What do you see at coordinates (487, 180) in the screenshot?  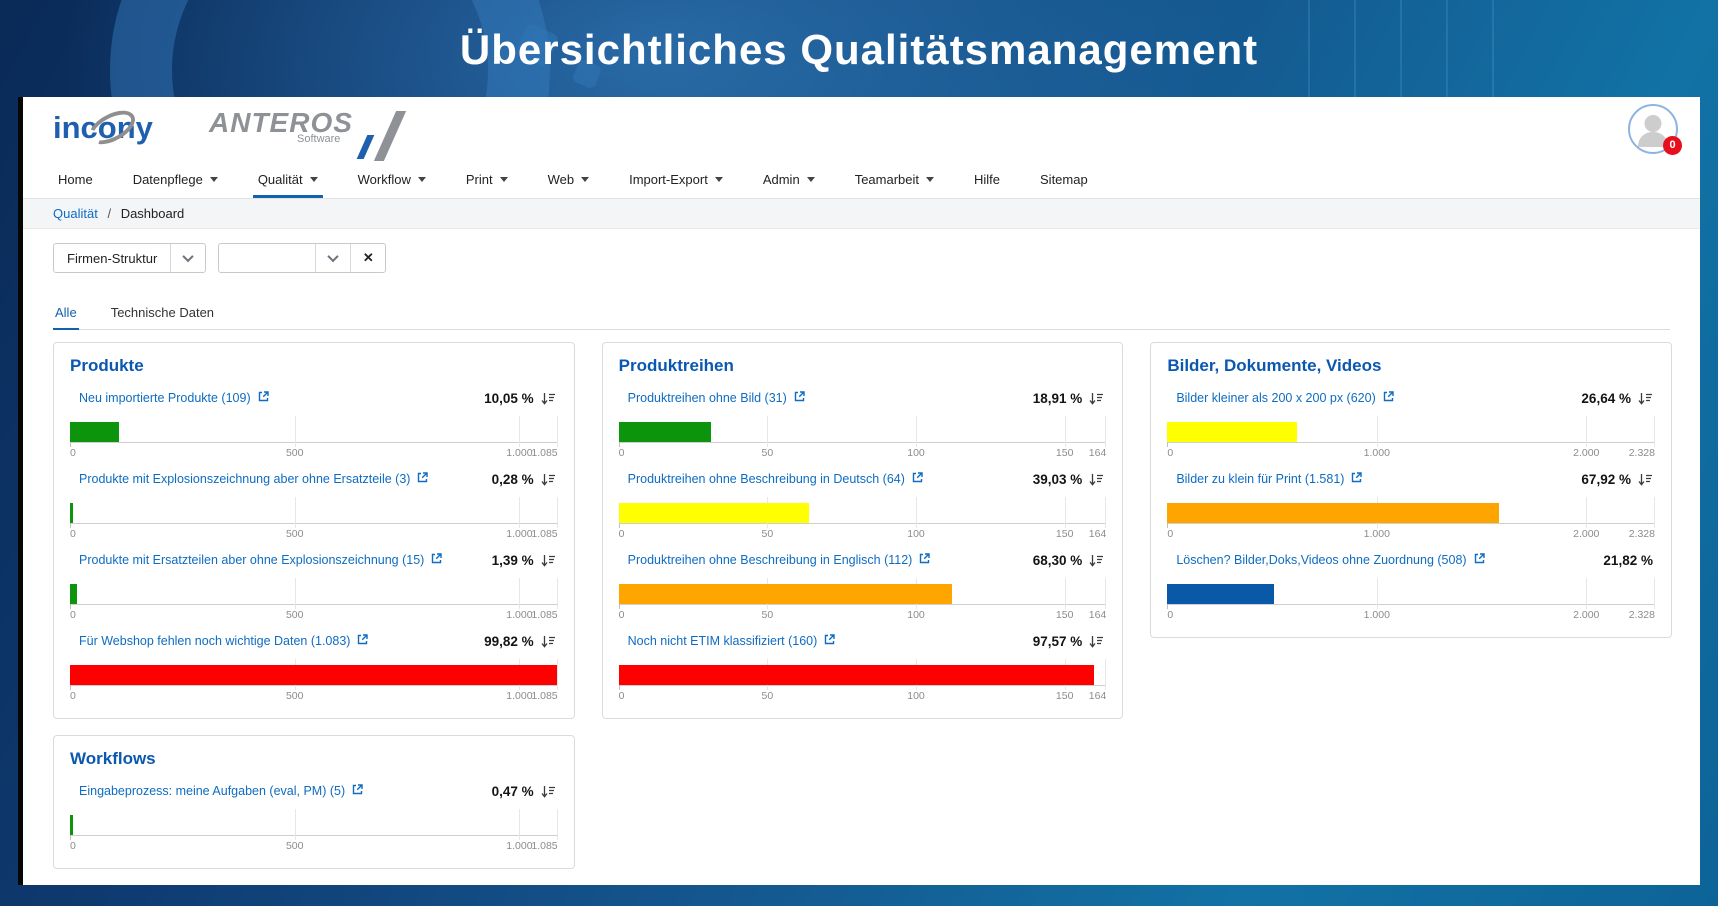 I see `nav-item-print: Print` at bounding box center [487, 180].